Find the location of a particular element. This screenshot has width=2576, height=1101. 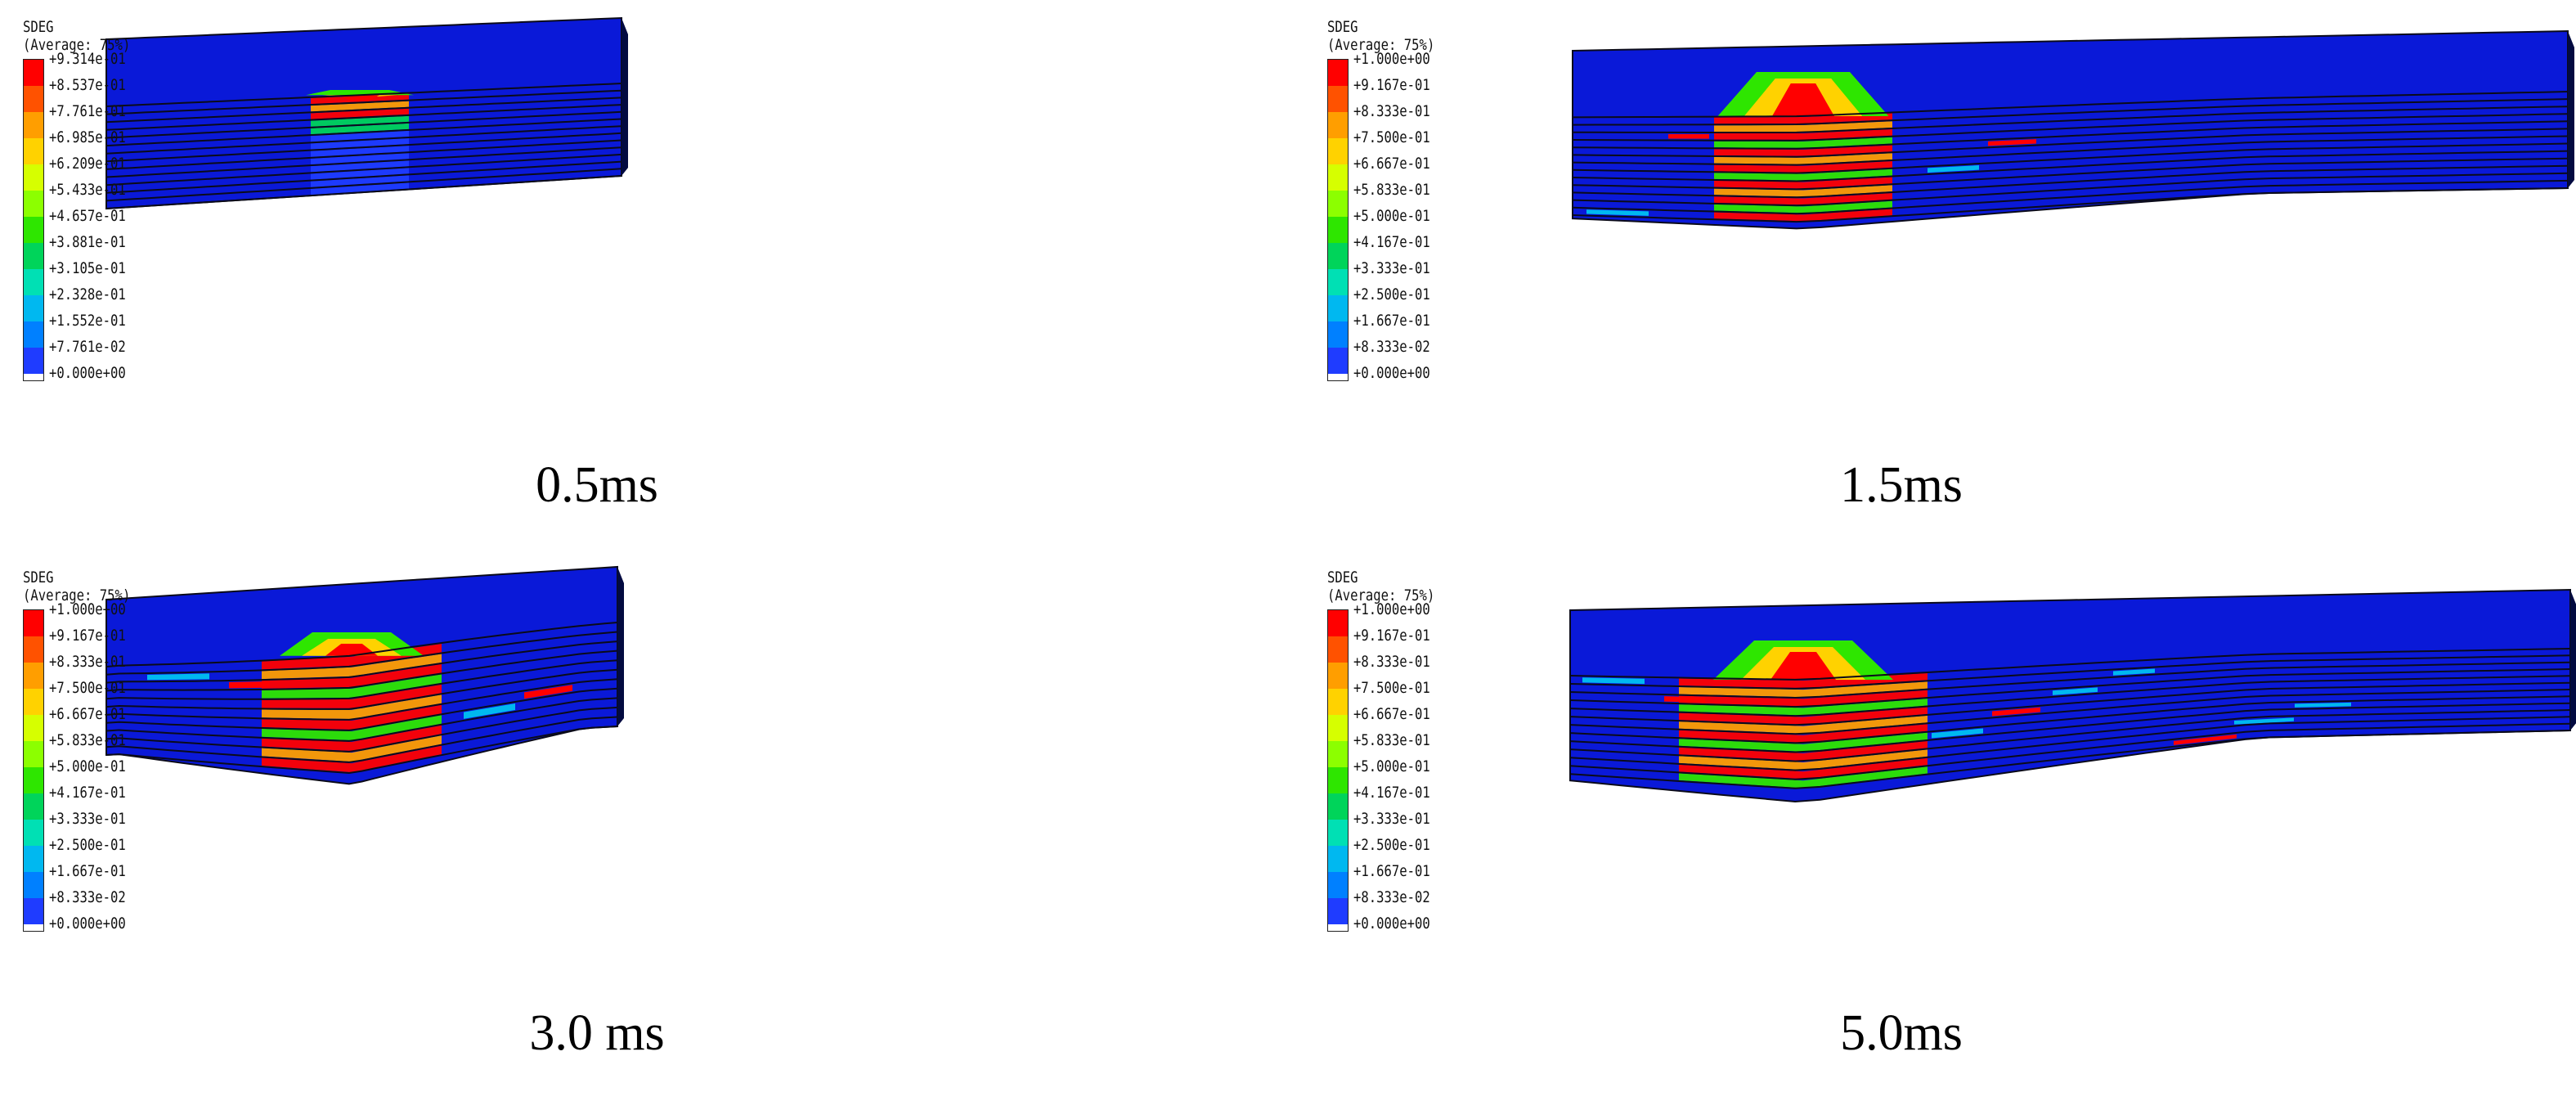

legend-tick-label: +3.333e-01 is located at coordinates (88, 819).